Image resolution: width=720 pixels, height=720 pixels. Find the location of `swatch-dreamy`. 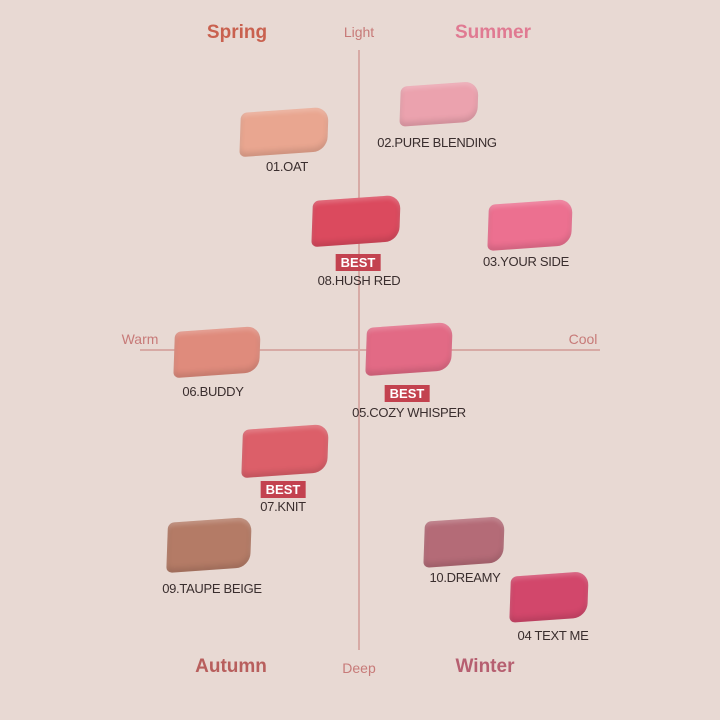

swatch-dreamy is located at coordinates (464, 542).